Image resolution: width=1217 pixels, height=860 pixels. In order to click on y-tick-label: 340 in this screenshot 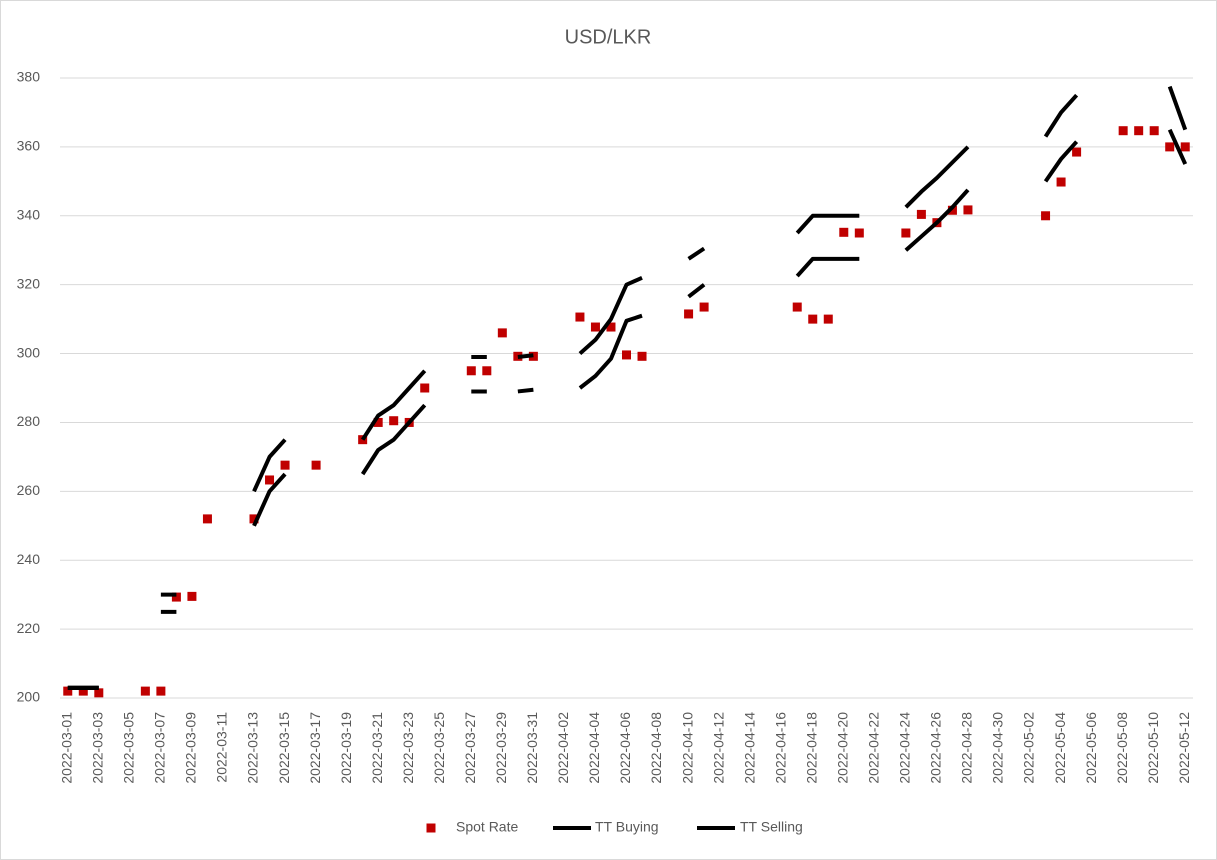, I will do `click(29, 214)`.